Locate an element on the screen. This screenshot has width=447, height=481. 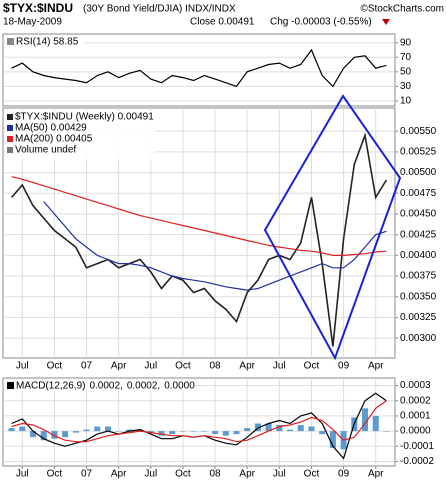
change: Chg -0.00003 (-0.55%) is located at coordinates (321, 22).